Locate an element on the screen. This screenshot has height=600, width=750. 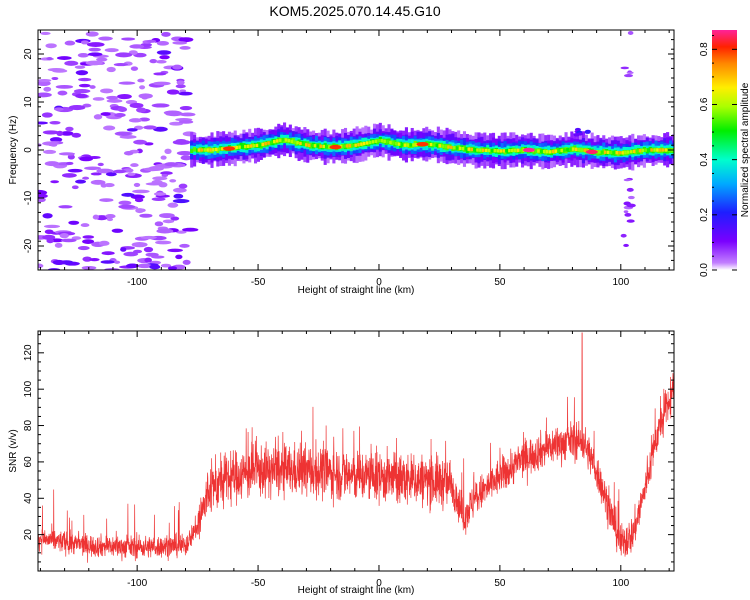
colorbar-tick-label: 0.8 is located at coordinates (704, 49).